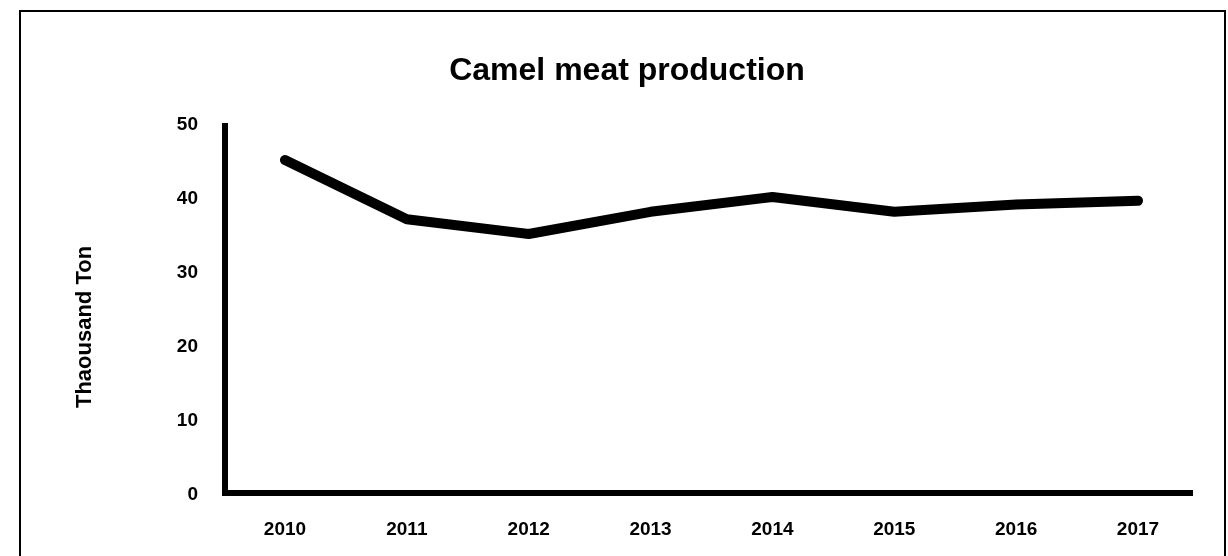 Image resolution: width=1228 pixels, height=556 pixels. I want to click on x-tick-label: 2013, so click(650, 528).